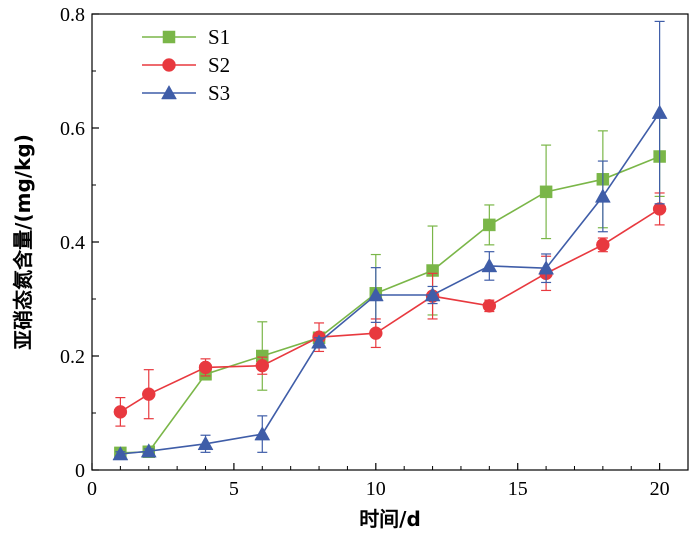 The width and height of the screenshot is (700, 536). What do you see at coordinates (72, 15) in the screenshot?
I see `y-tick-label: 0.8` at bounding box center [72, 15].